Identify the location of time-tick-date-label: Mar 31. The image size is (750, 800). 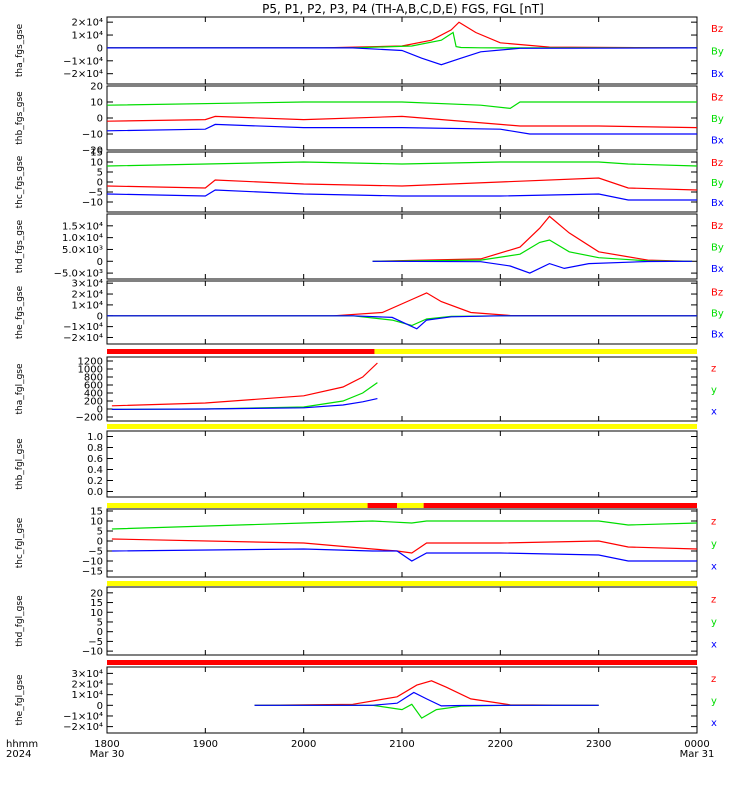
(697, 754).